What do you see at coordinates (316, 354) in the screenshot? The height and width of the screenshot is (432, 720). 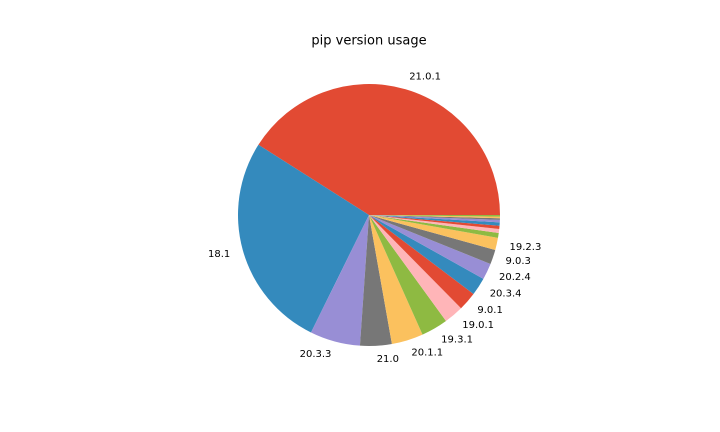 I see `slice-label: 20.3.3` at bounding box center [316, 354].